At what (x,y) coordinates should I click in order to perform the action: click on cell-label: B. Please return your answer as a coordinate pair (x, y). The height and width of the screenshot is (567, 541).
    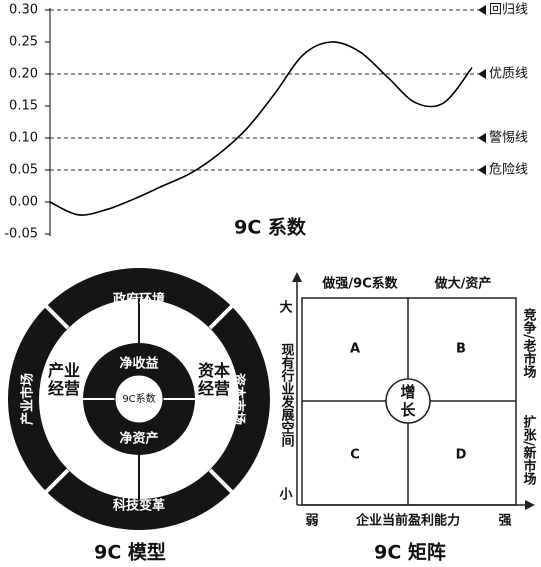
    Looking at the image, I should click on (461, 349).